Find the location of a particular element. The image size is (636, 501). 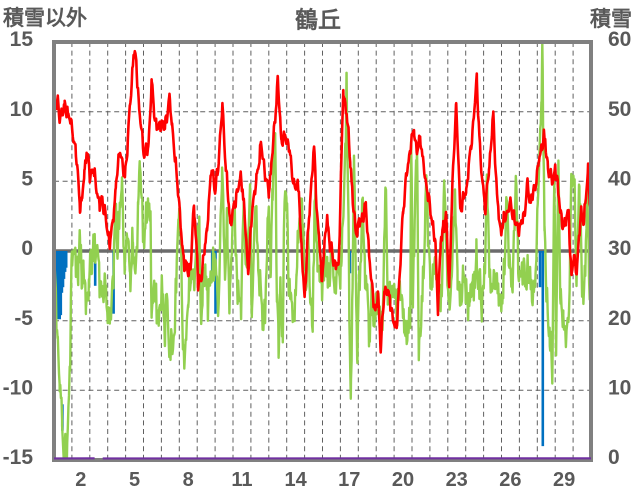

svg-text: 積雪以外 is located at coordinates (45, 18).